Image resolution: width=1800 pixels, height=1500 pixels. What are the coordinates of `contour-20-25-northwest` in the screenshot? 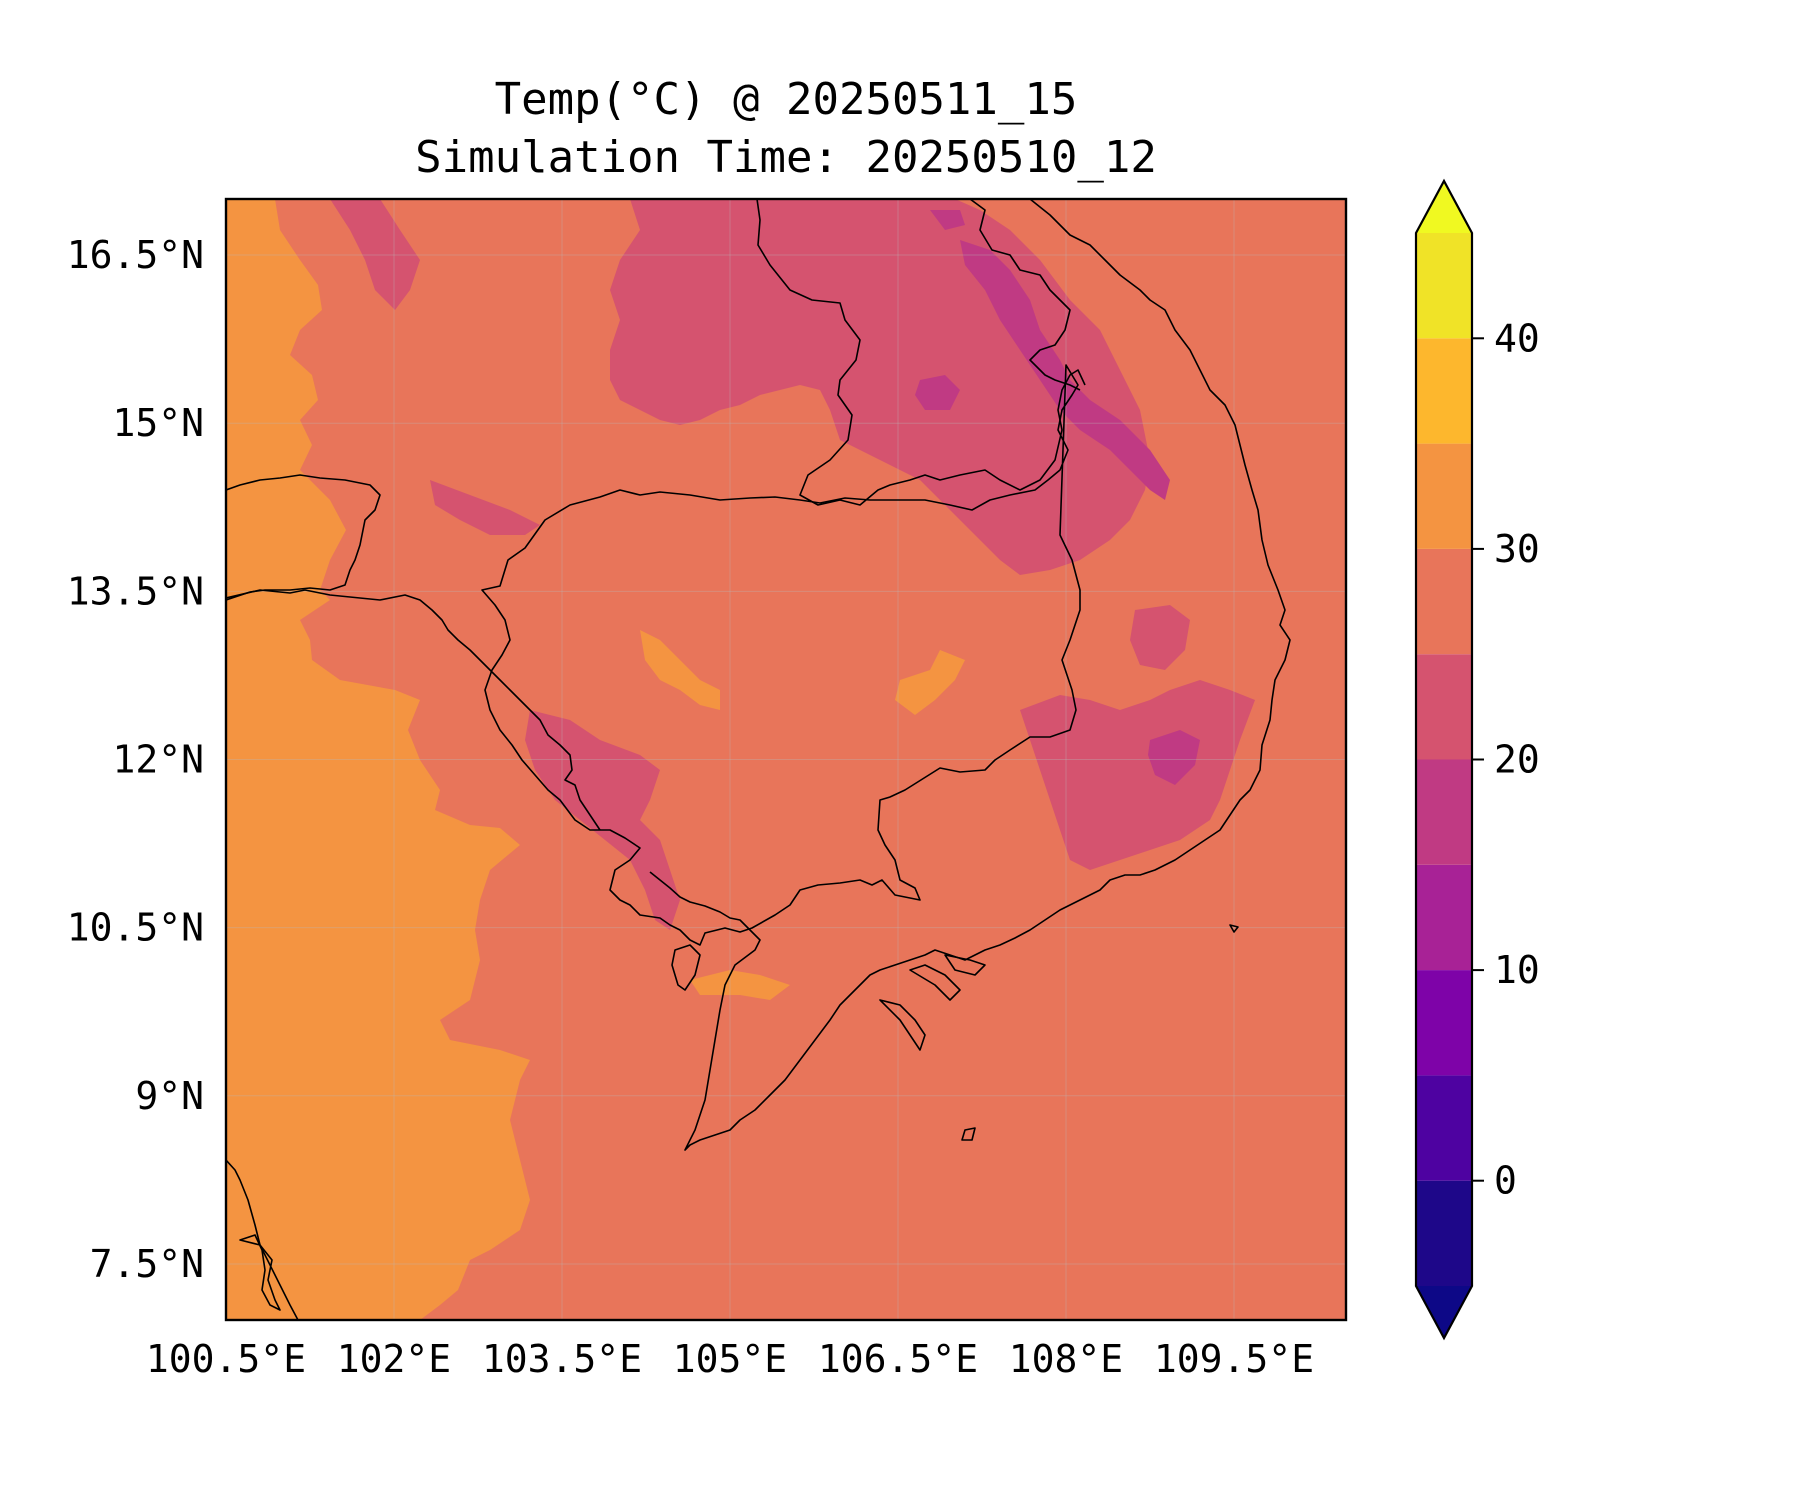 It's located at (485, 507).